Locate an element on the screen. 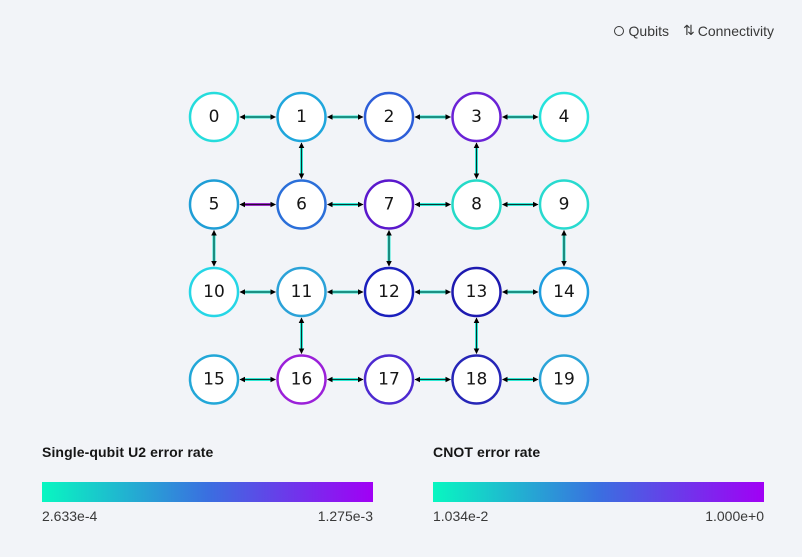  qubit-label: 10 is located at coordinates (214, 292).